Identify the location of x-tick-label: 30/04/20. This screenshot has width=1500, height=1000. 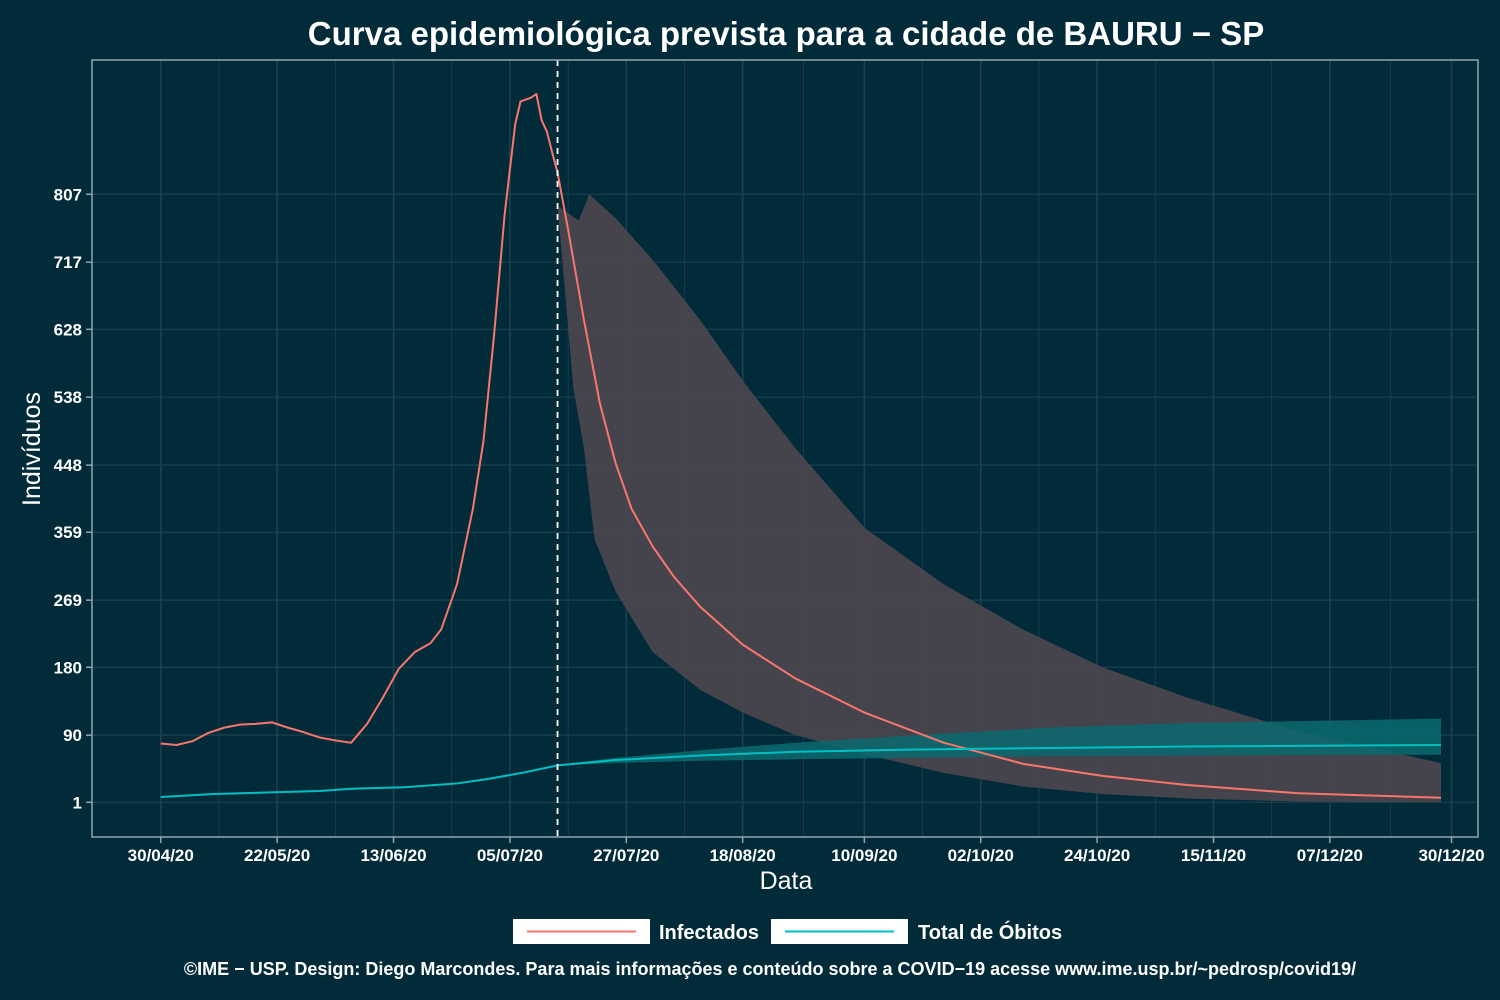
(161, 855).